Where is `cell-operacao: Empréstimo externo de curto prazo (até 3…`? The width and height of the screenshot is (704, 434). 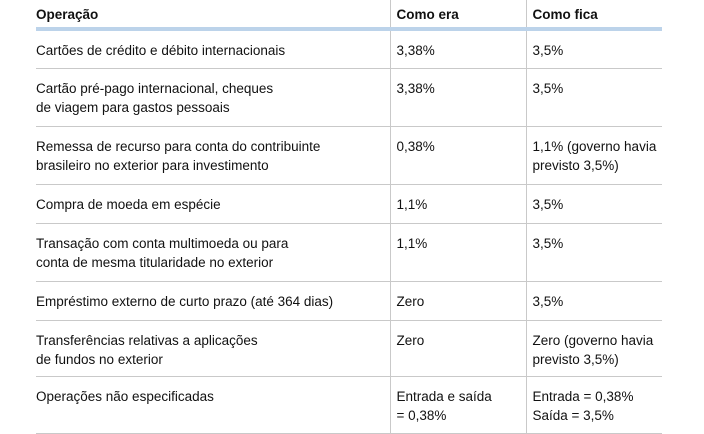
cell-operacao: Empréstimo externo de curto prazo (até 3… is located at coordinates (213, 301).